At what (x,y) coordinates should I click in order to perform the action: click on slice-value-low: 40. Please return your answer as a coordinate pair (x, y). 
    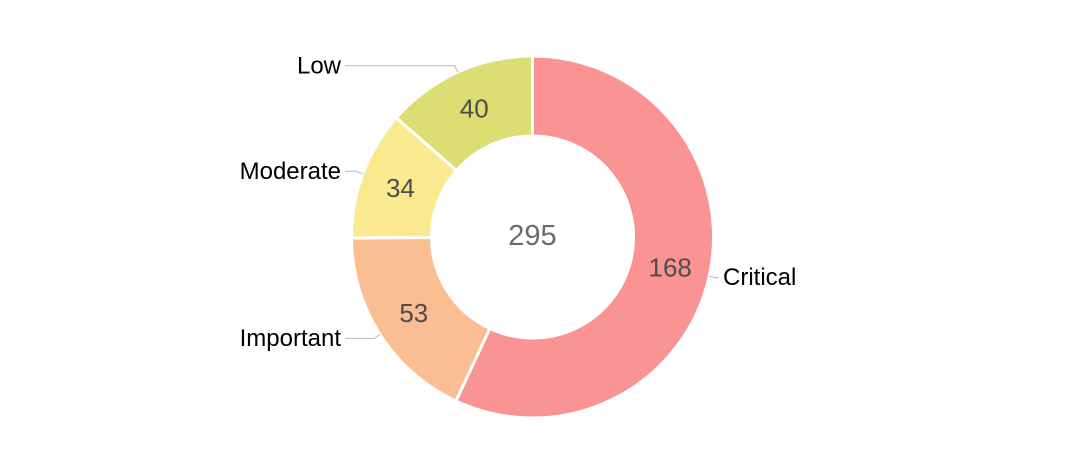
    Looking at the image, I should click on (474, 109).